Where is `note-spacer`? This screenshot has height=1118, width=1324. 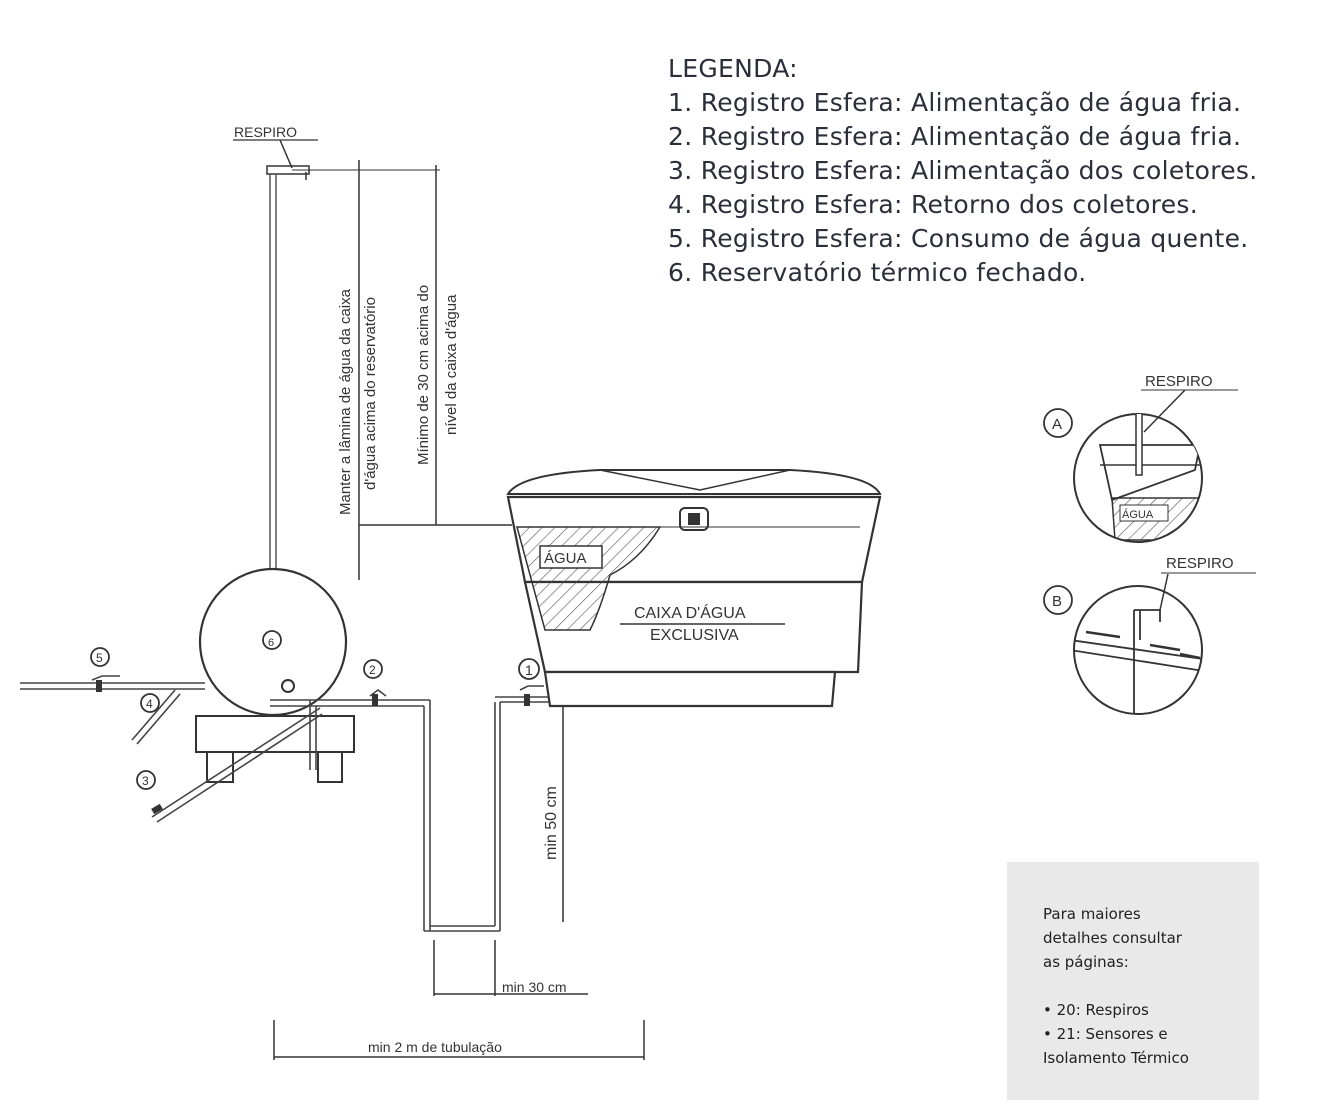
note-spacer is located at coordinates (1116, 986).